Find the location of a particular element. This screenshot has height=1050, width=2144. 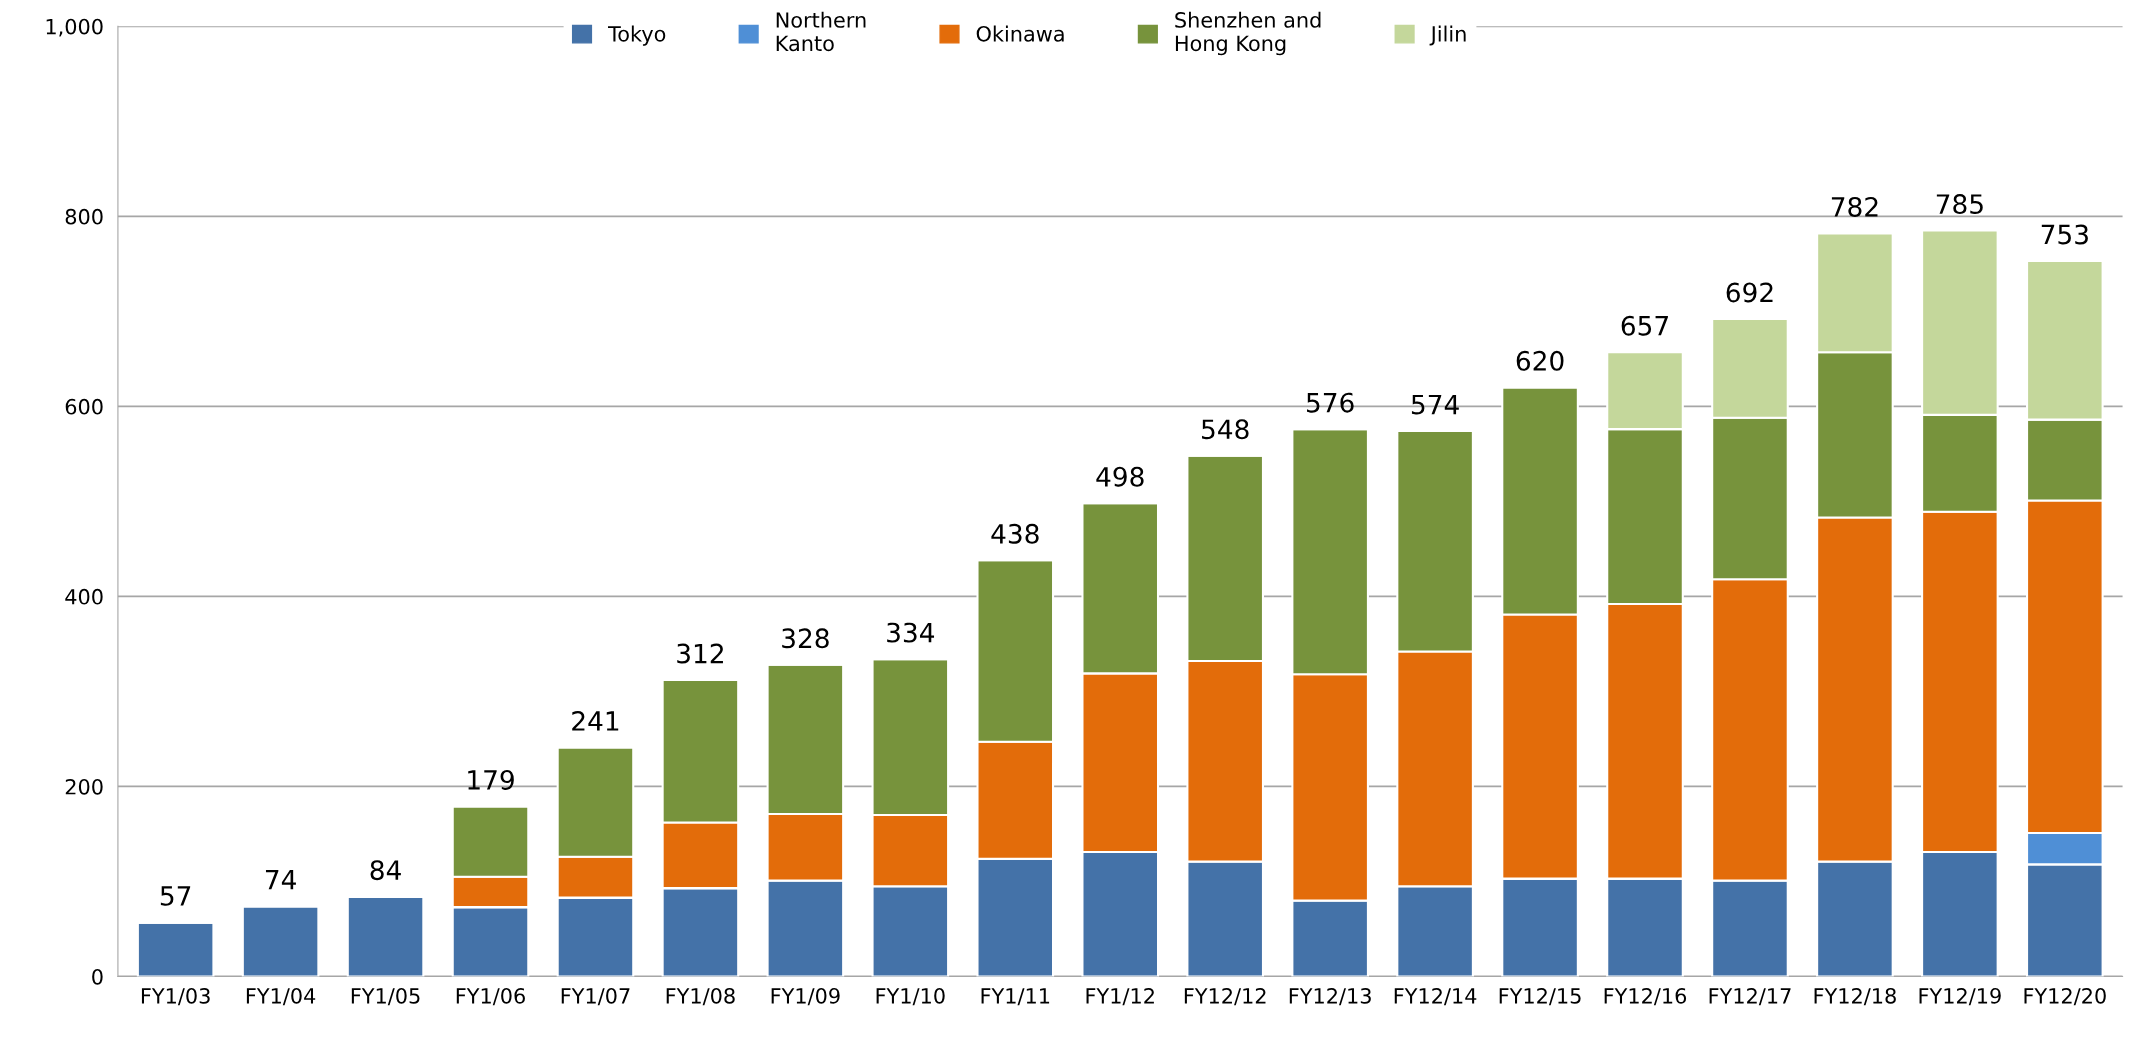

x-tick-label: FY1/03 is located at coordinates (175, 996).